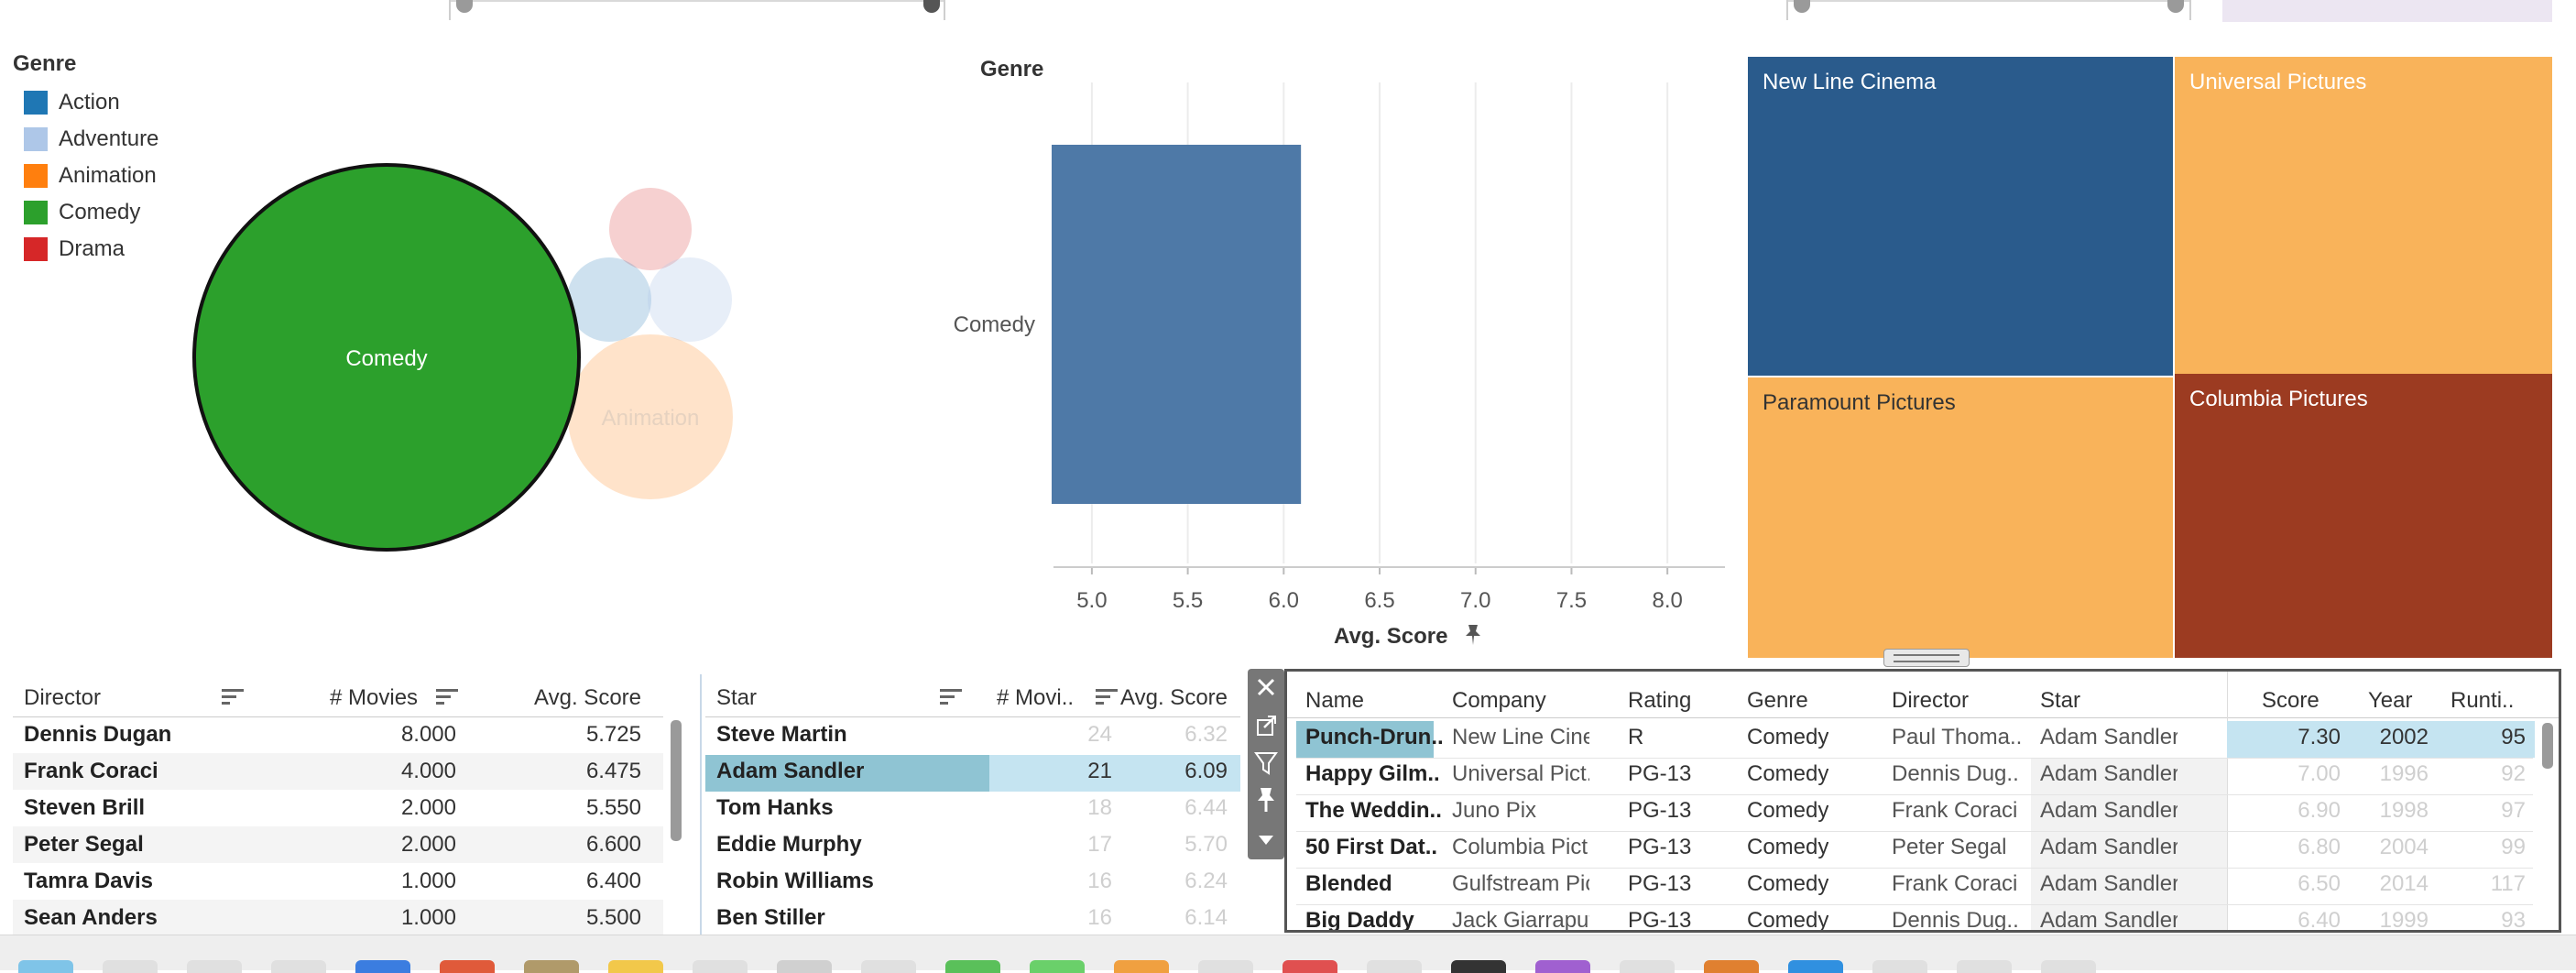  Describe the element at coordinates (2320, 847) in the screenshot. I see `movie-score-cell: 6.80` at that location.